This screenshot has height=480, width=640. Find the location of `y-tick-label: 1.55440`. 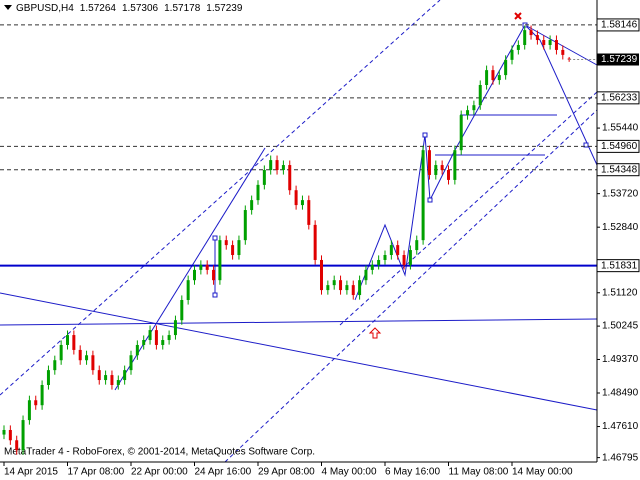

y-tick-label: 1.55440 is located at coordinates (620, 128).